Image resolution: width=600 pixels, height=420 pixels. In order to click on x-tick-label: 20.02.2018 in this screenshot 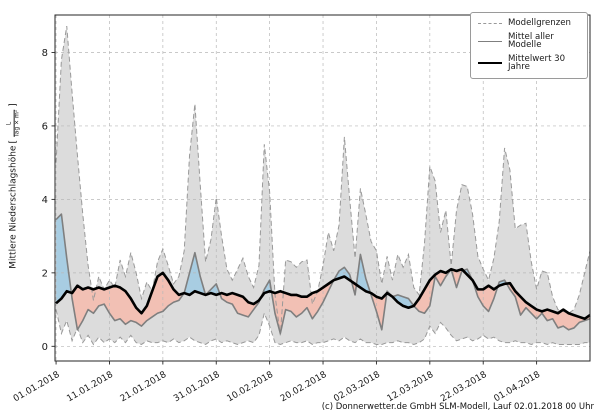, I will do `click(304, 387)`.